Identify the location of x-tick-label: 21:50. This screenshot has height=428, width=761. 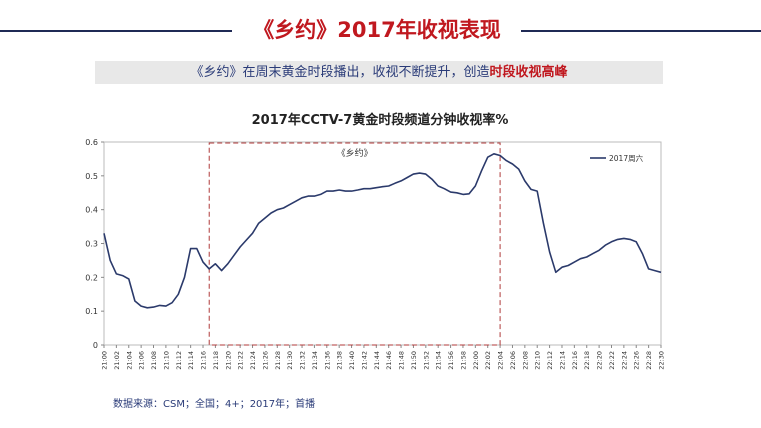
(414, 360).